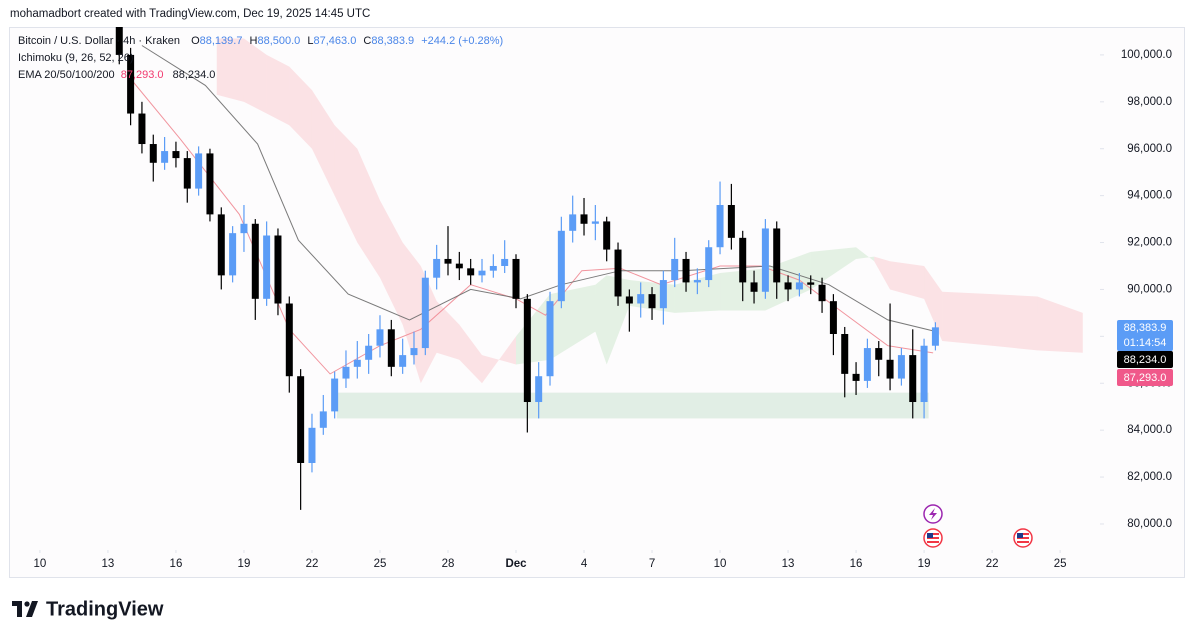 This screenshot has width=1195, height=639. I want to click on ema-value: 88,234.0, so click(194, 75).